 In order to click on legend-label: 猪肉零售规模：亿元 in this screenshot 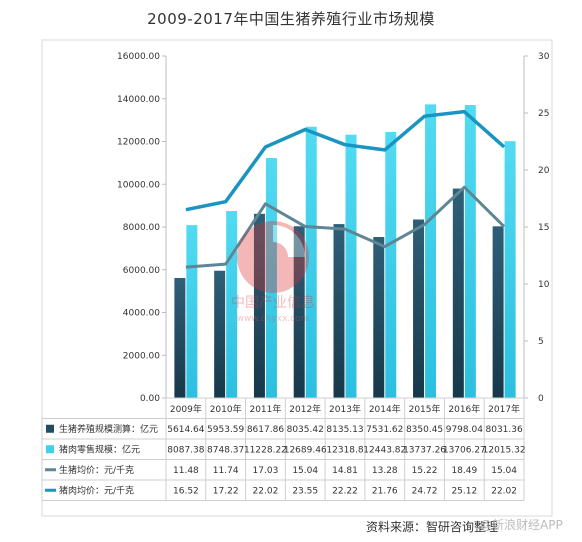, I will do `click(99, 449)`.